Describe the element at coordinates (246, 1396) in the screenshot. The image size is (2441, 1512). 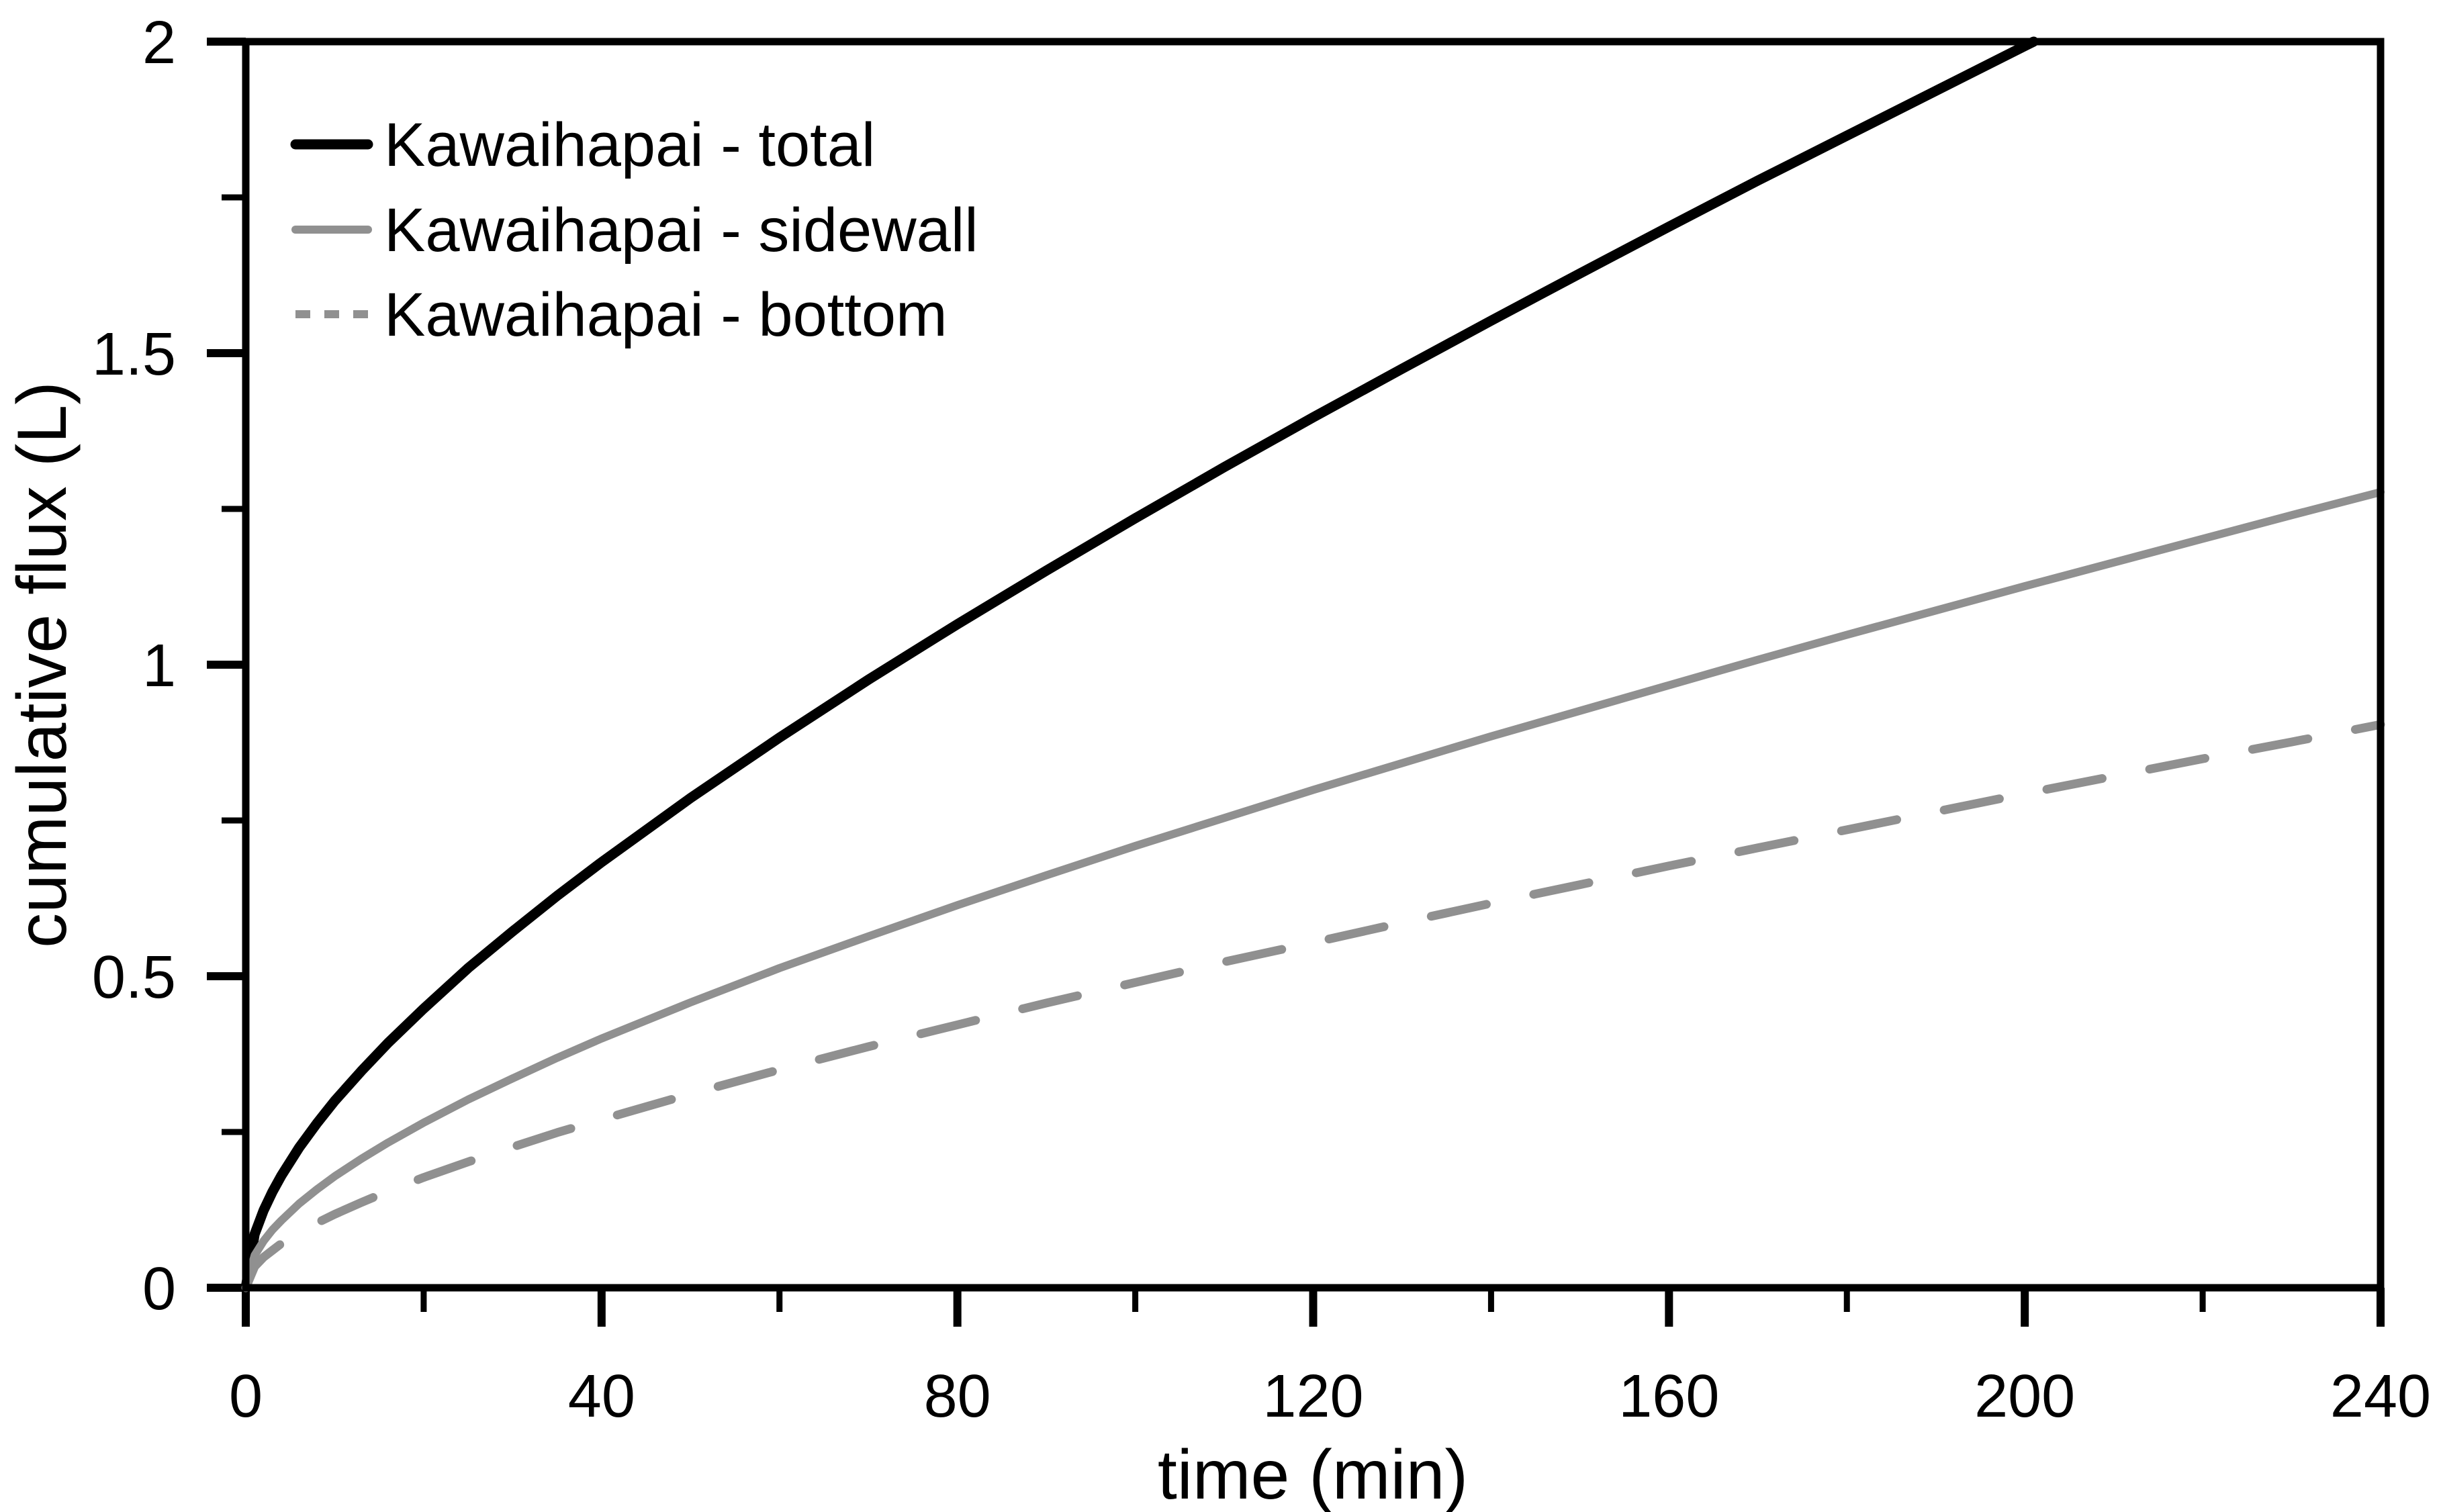
I see `x-tick-label-0: 0` at that location.